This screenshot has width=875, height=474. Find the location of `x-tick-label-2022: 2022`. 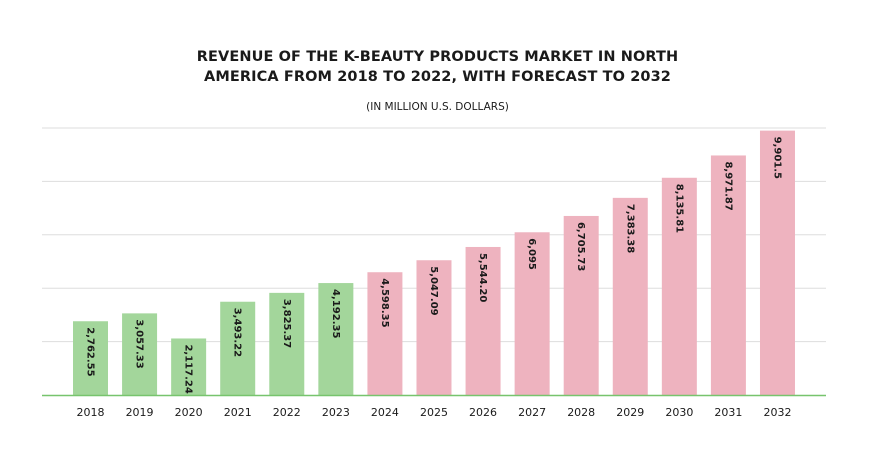

x-tick-label-2022: 2022 is located at coordinates (287, 412).